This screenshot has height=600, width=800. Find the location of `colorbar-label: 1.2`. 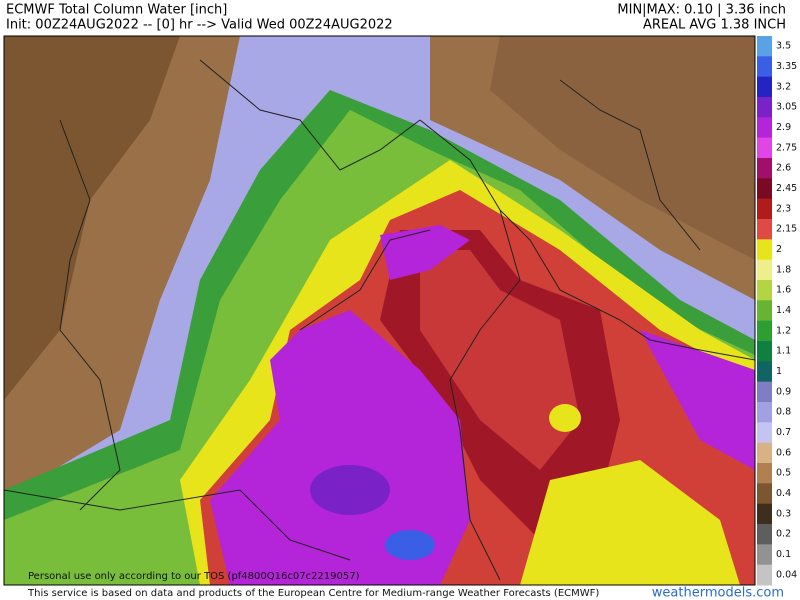

colorbar-label: 1.2 is located at coordinates (783, 330).